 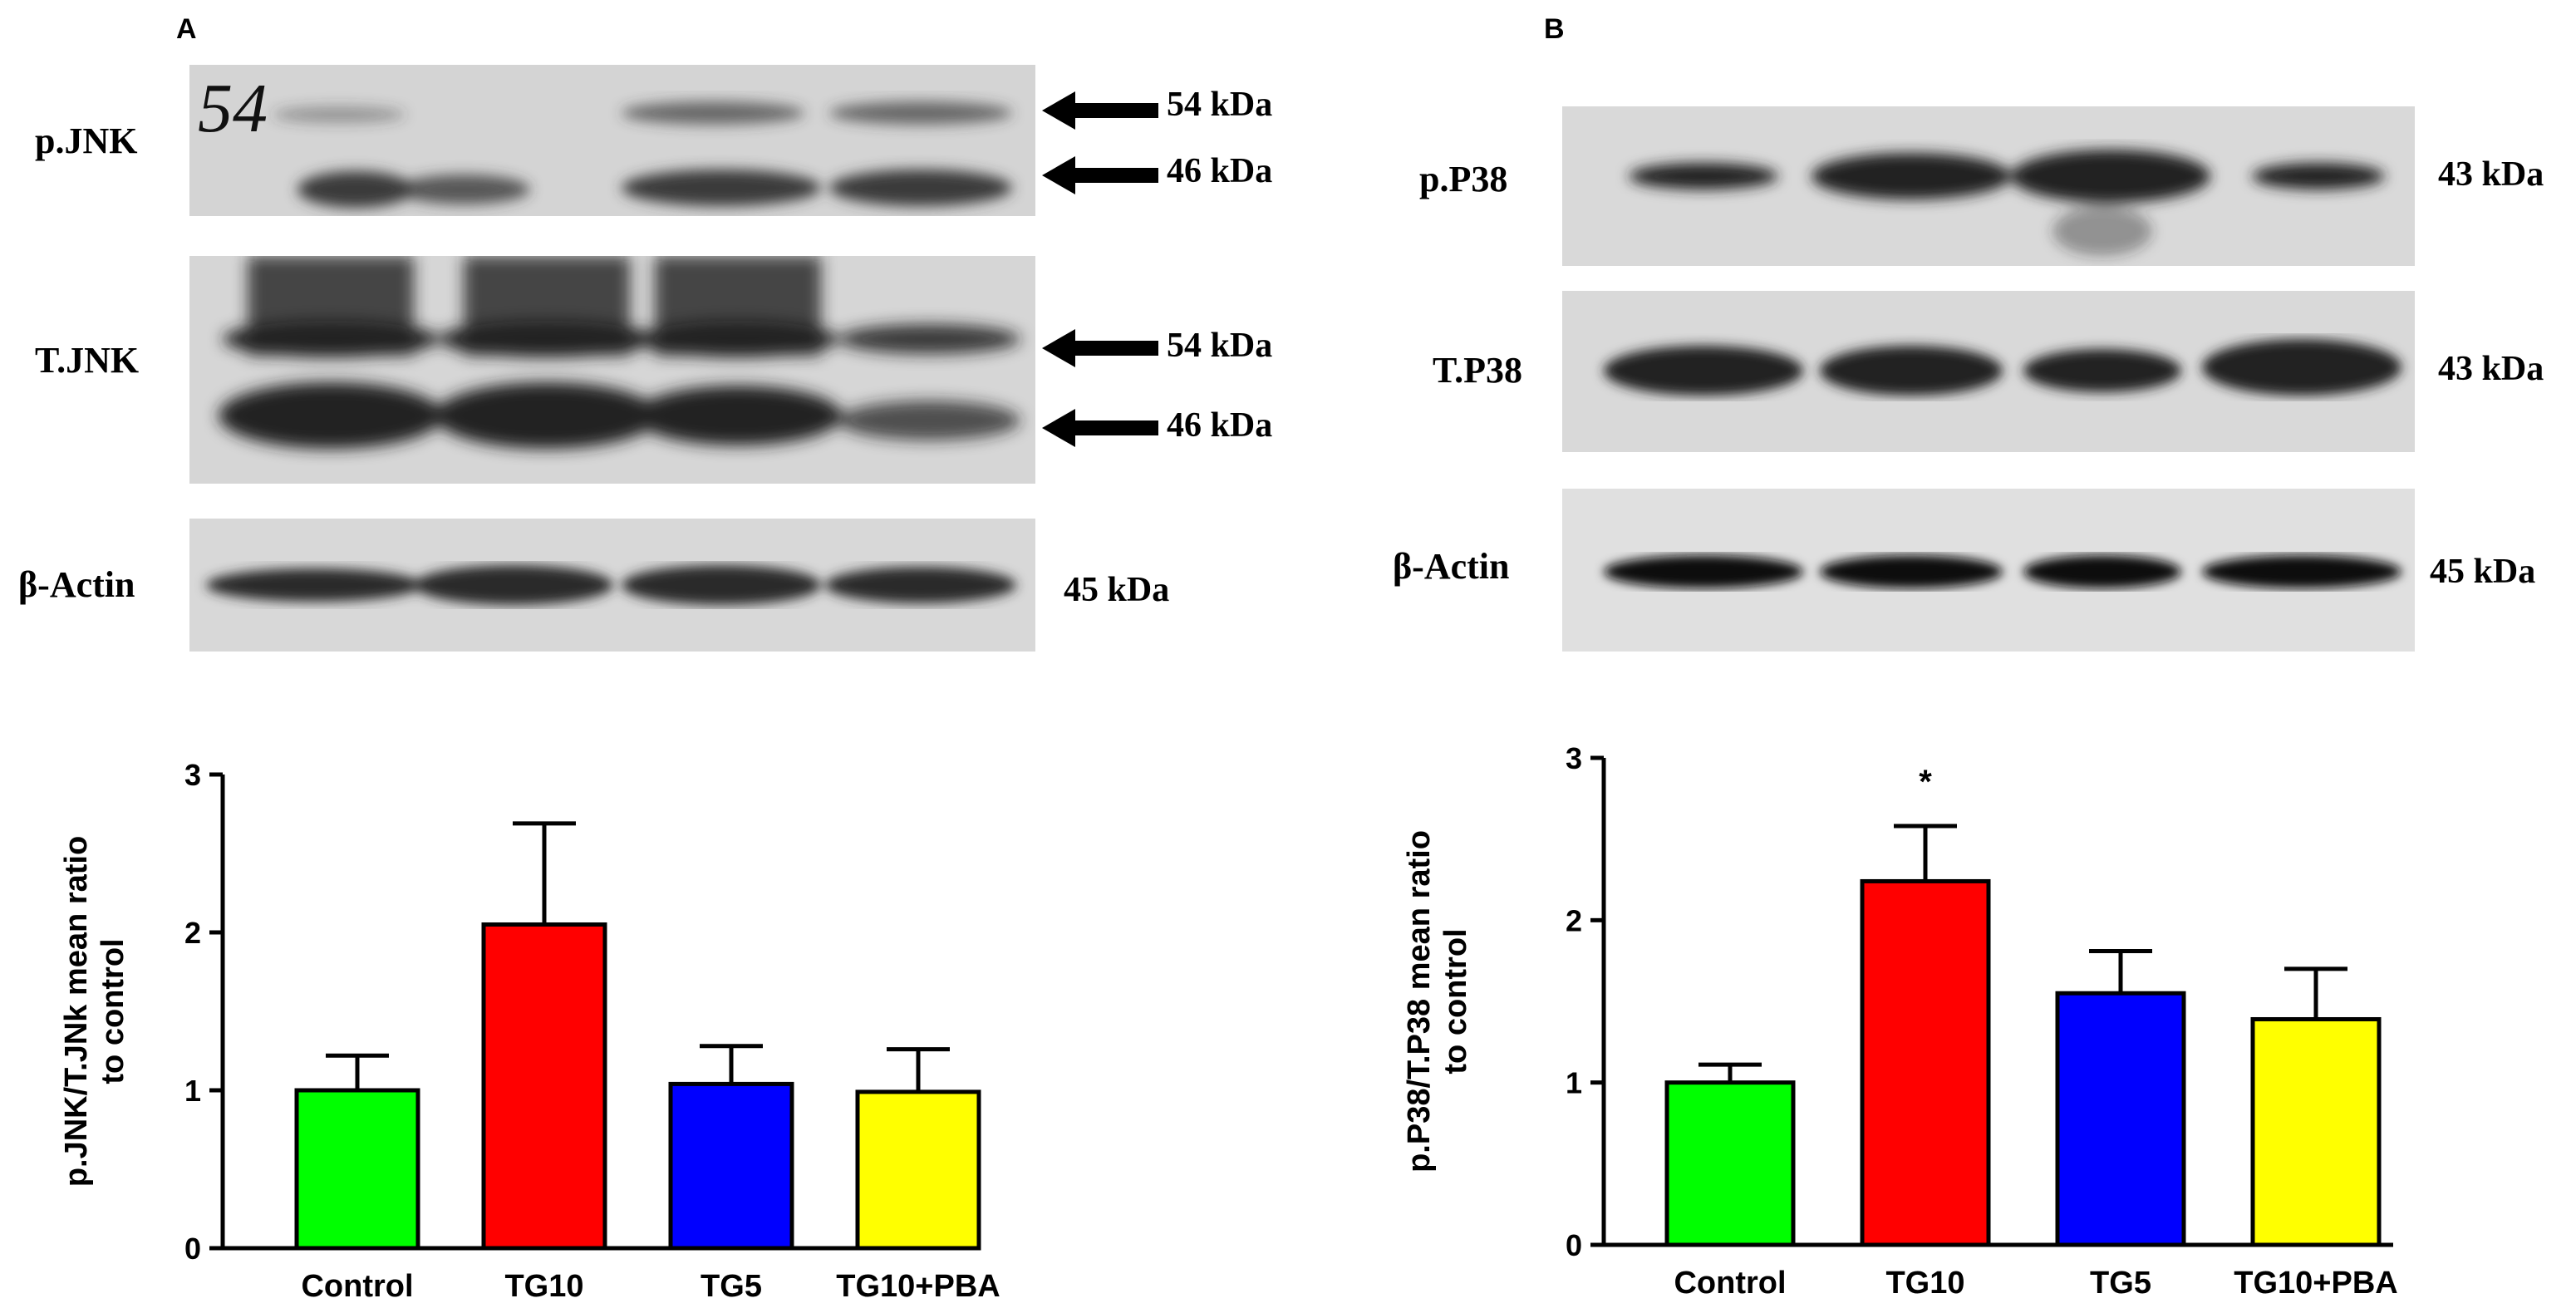 What do you see at coordinates (2120, 1119) in the screenshot?
I see `chart-2-bar-tg5` at bounding box center [2120, 1119].